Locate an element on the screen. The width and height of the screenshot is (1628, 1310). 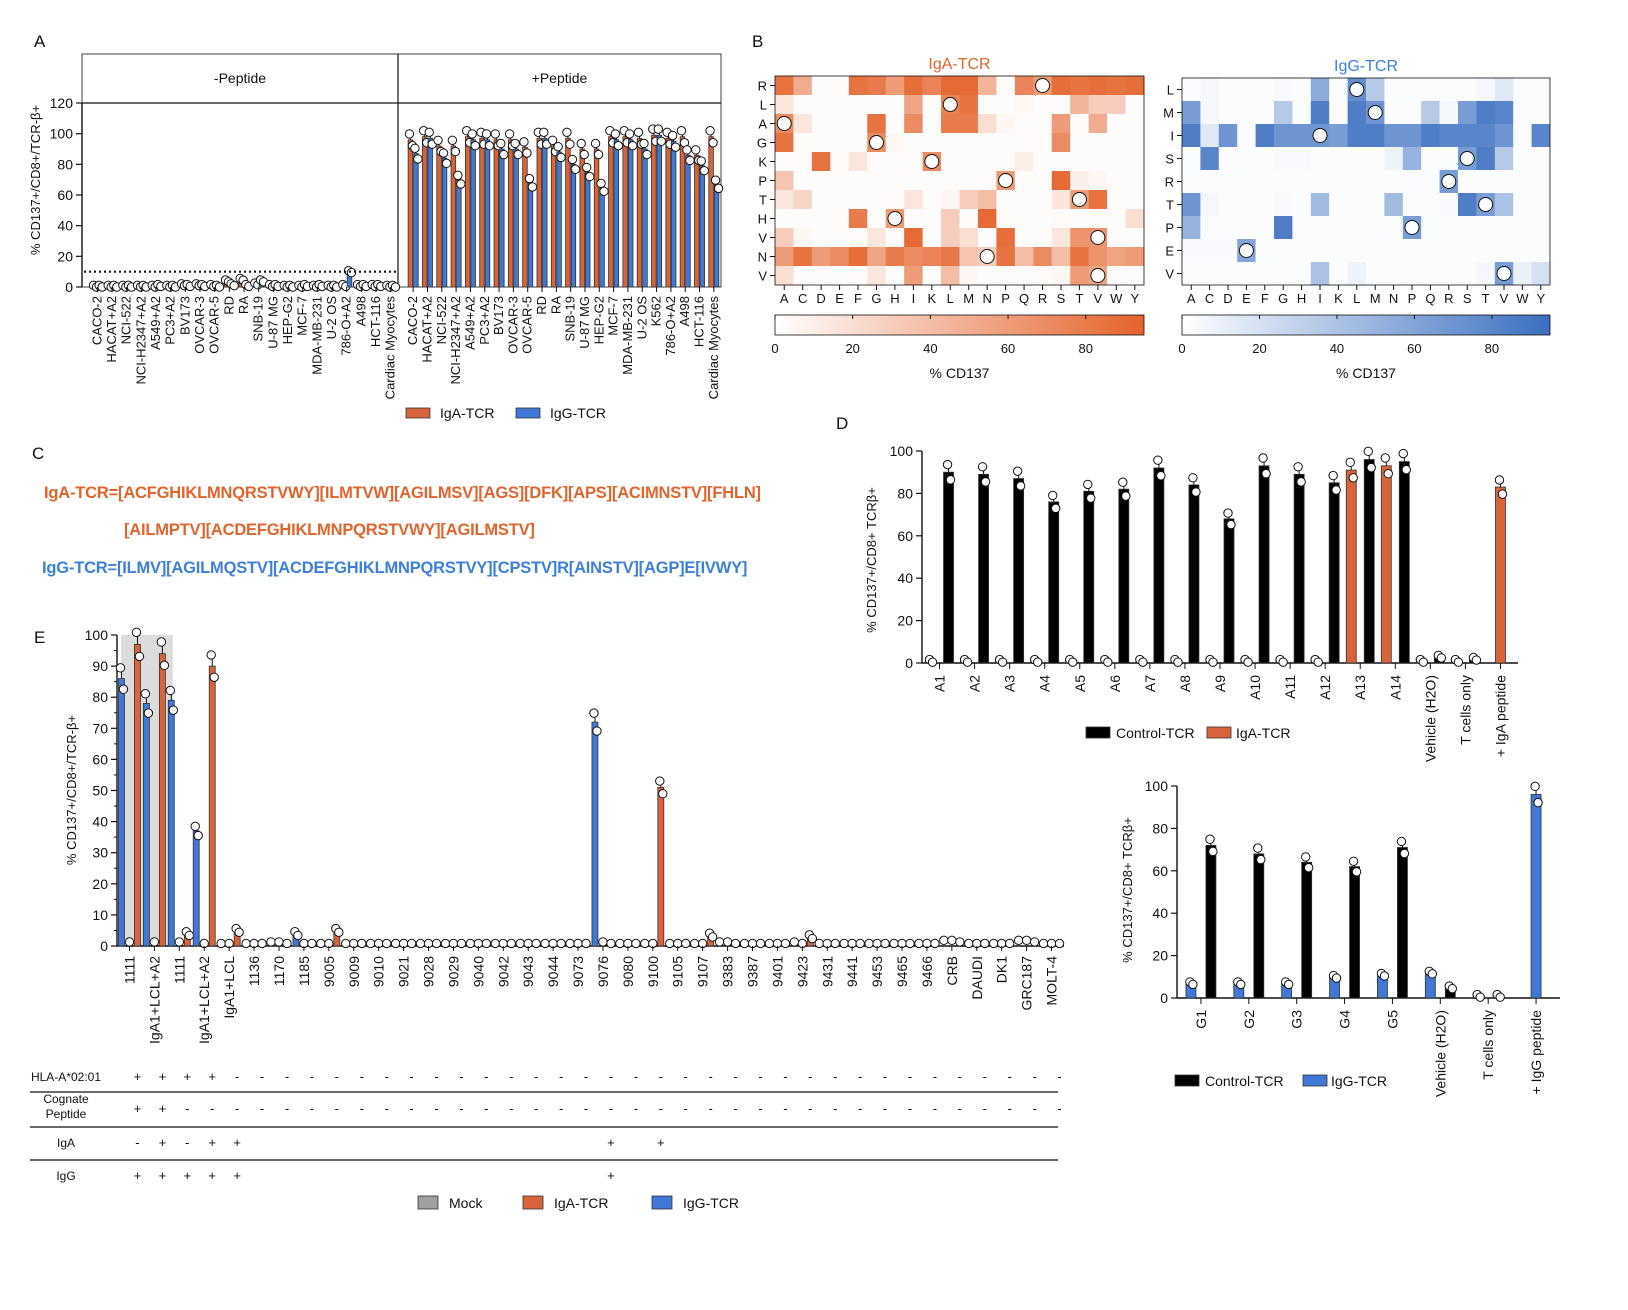
panel-d-bottom-x-tick-label: G2 is located at coordinates (1249, 1019).